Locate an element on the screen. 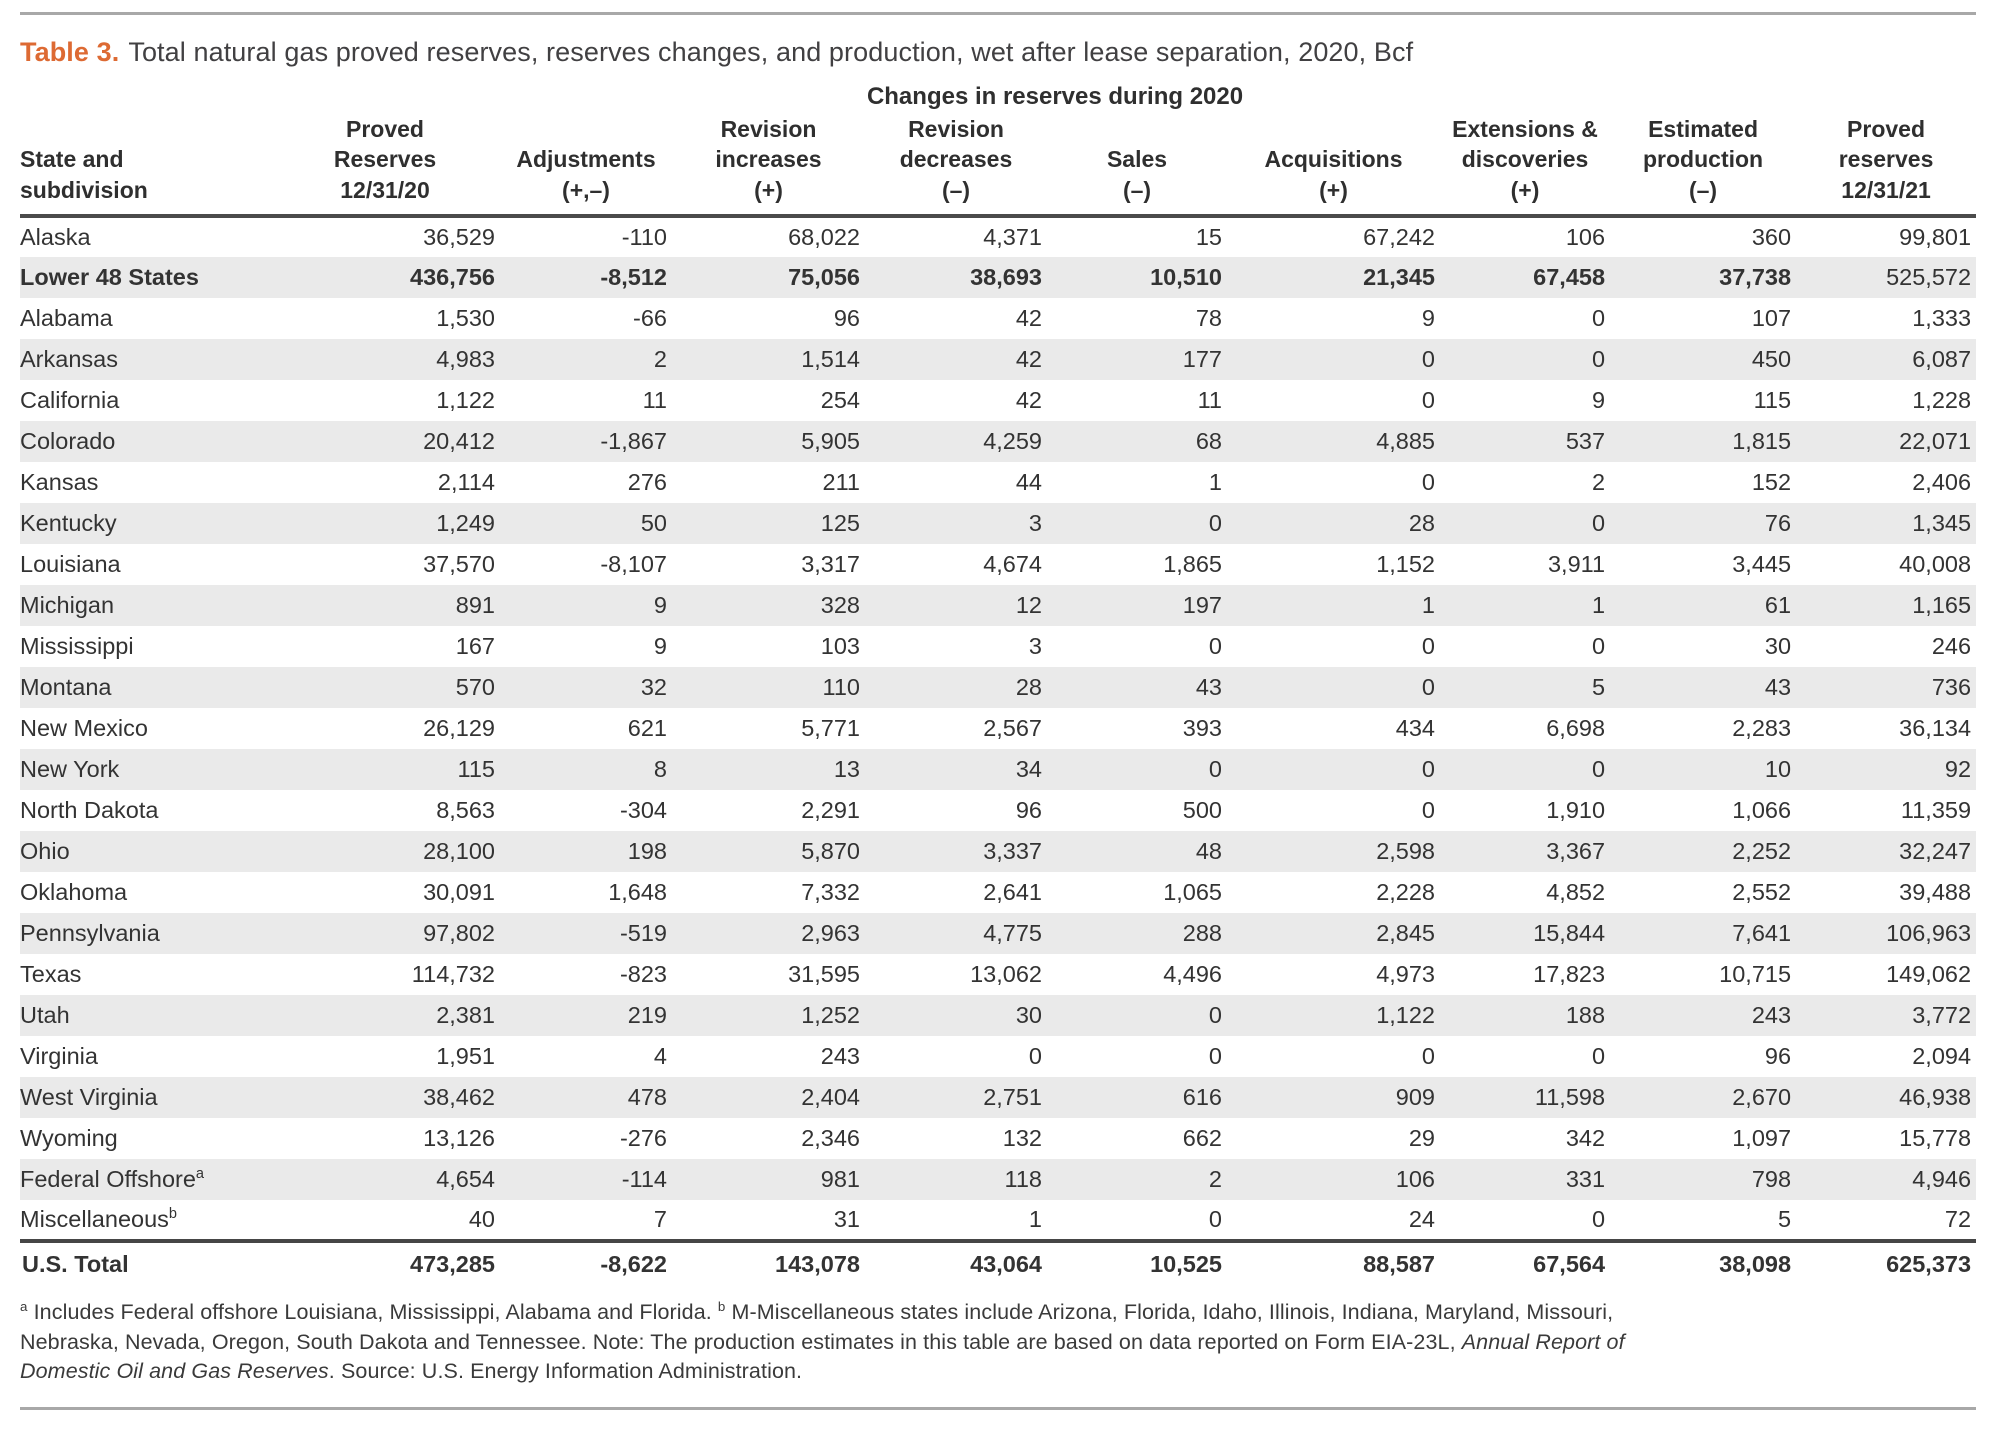  value-cell: 798 is located at coordinates (1771, 1179).